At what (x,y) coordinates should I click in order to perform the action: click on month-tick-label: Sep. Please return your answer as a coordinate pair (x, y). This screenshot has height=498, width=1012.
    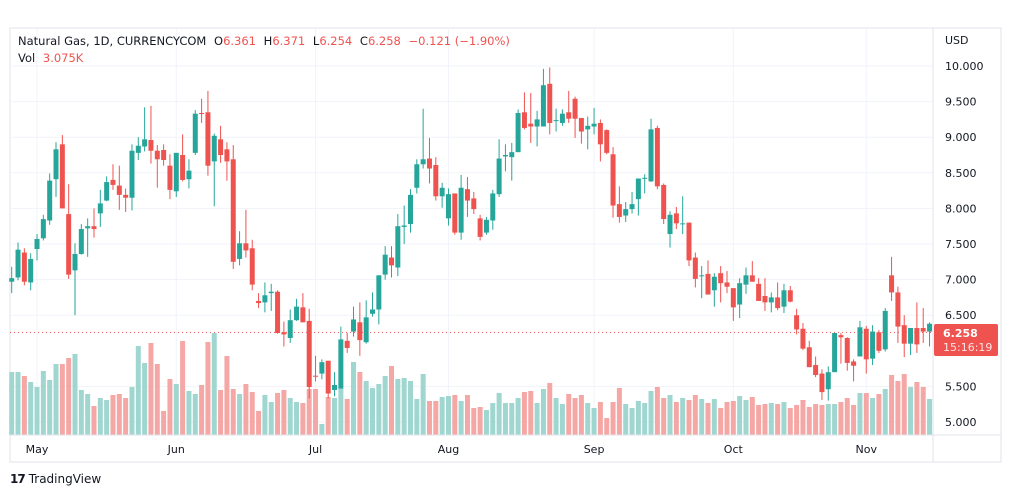
    Looking at the image, I should click on (594, 449).